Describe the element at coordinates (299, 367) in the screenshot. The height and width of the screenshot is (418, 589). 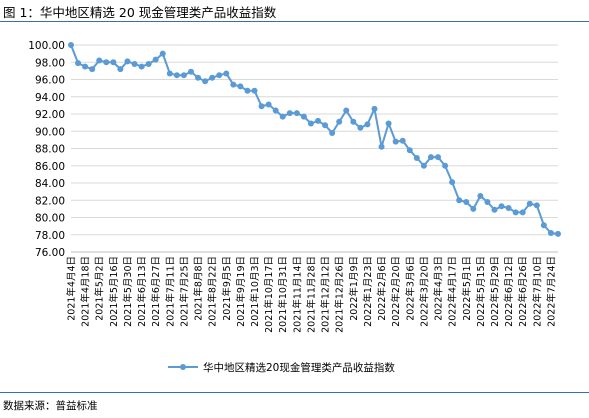
I see `legend-label: 华中地区精选20现金管理类产品收益指数` at that location.